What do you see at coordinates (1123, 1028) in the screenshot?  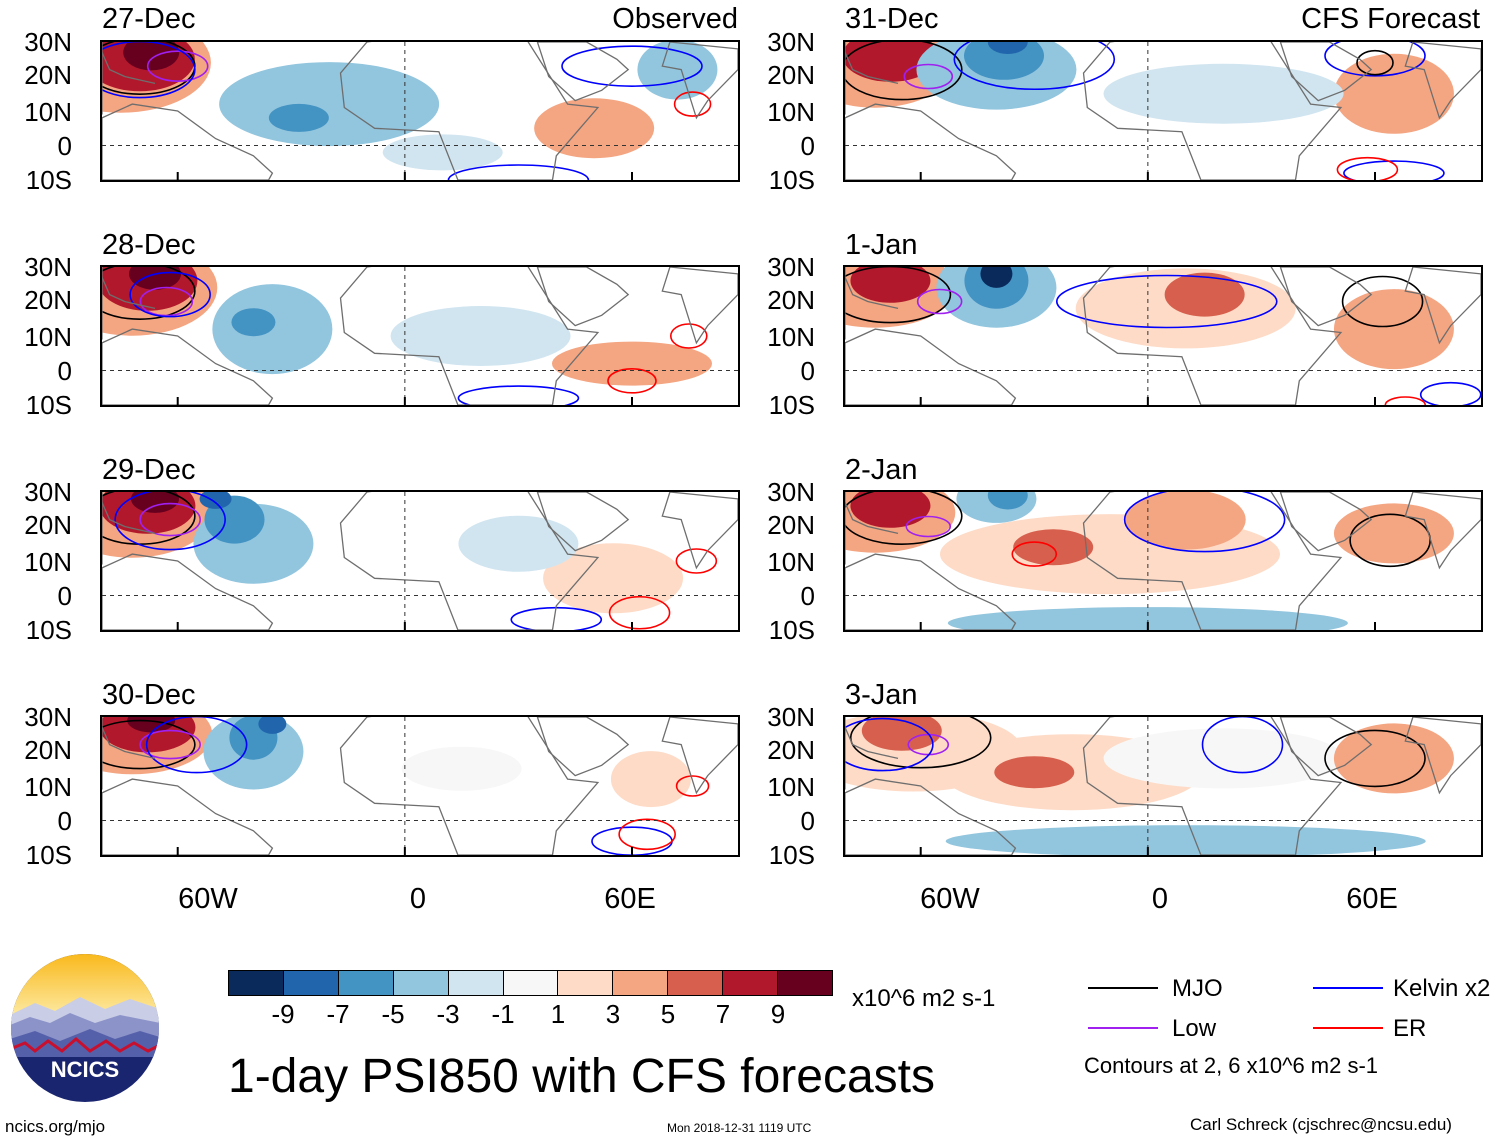 I see `legend-line-low` at bounding box center [1123, 1028].